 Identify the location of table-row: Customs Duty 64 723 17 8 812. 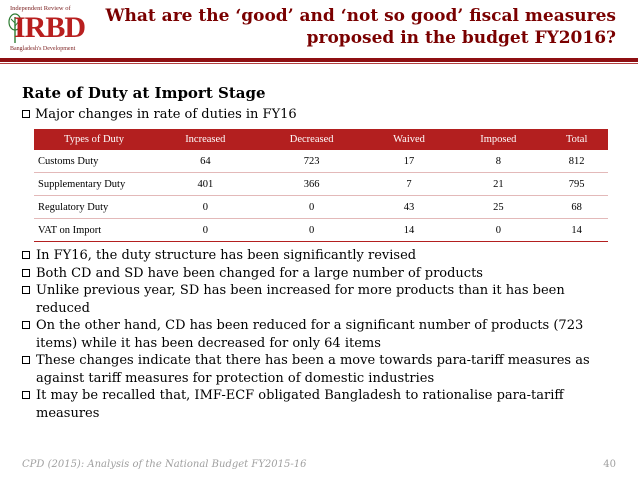
(321, 161).